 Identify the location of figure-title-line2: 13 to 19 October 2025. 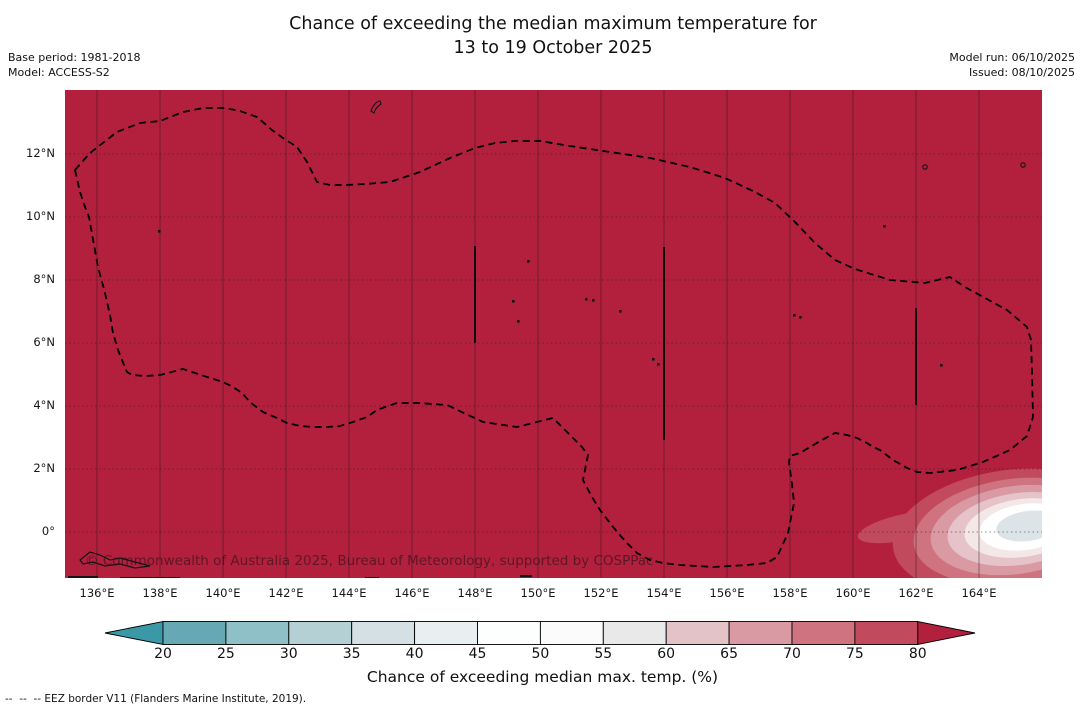
(553, 48).